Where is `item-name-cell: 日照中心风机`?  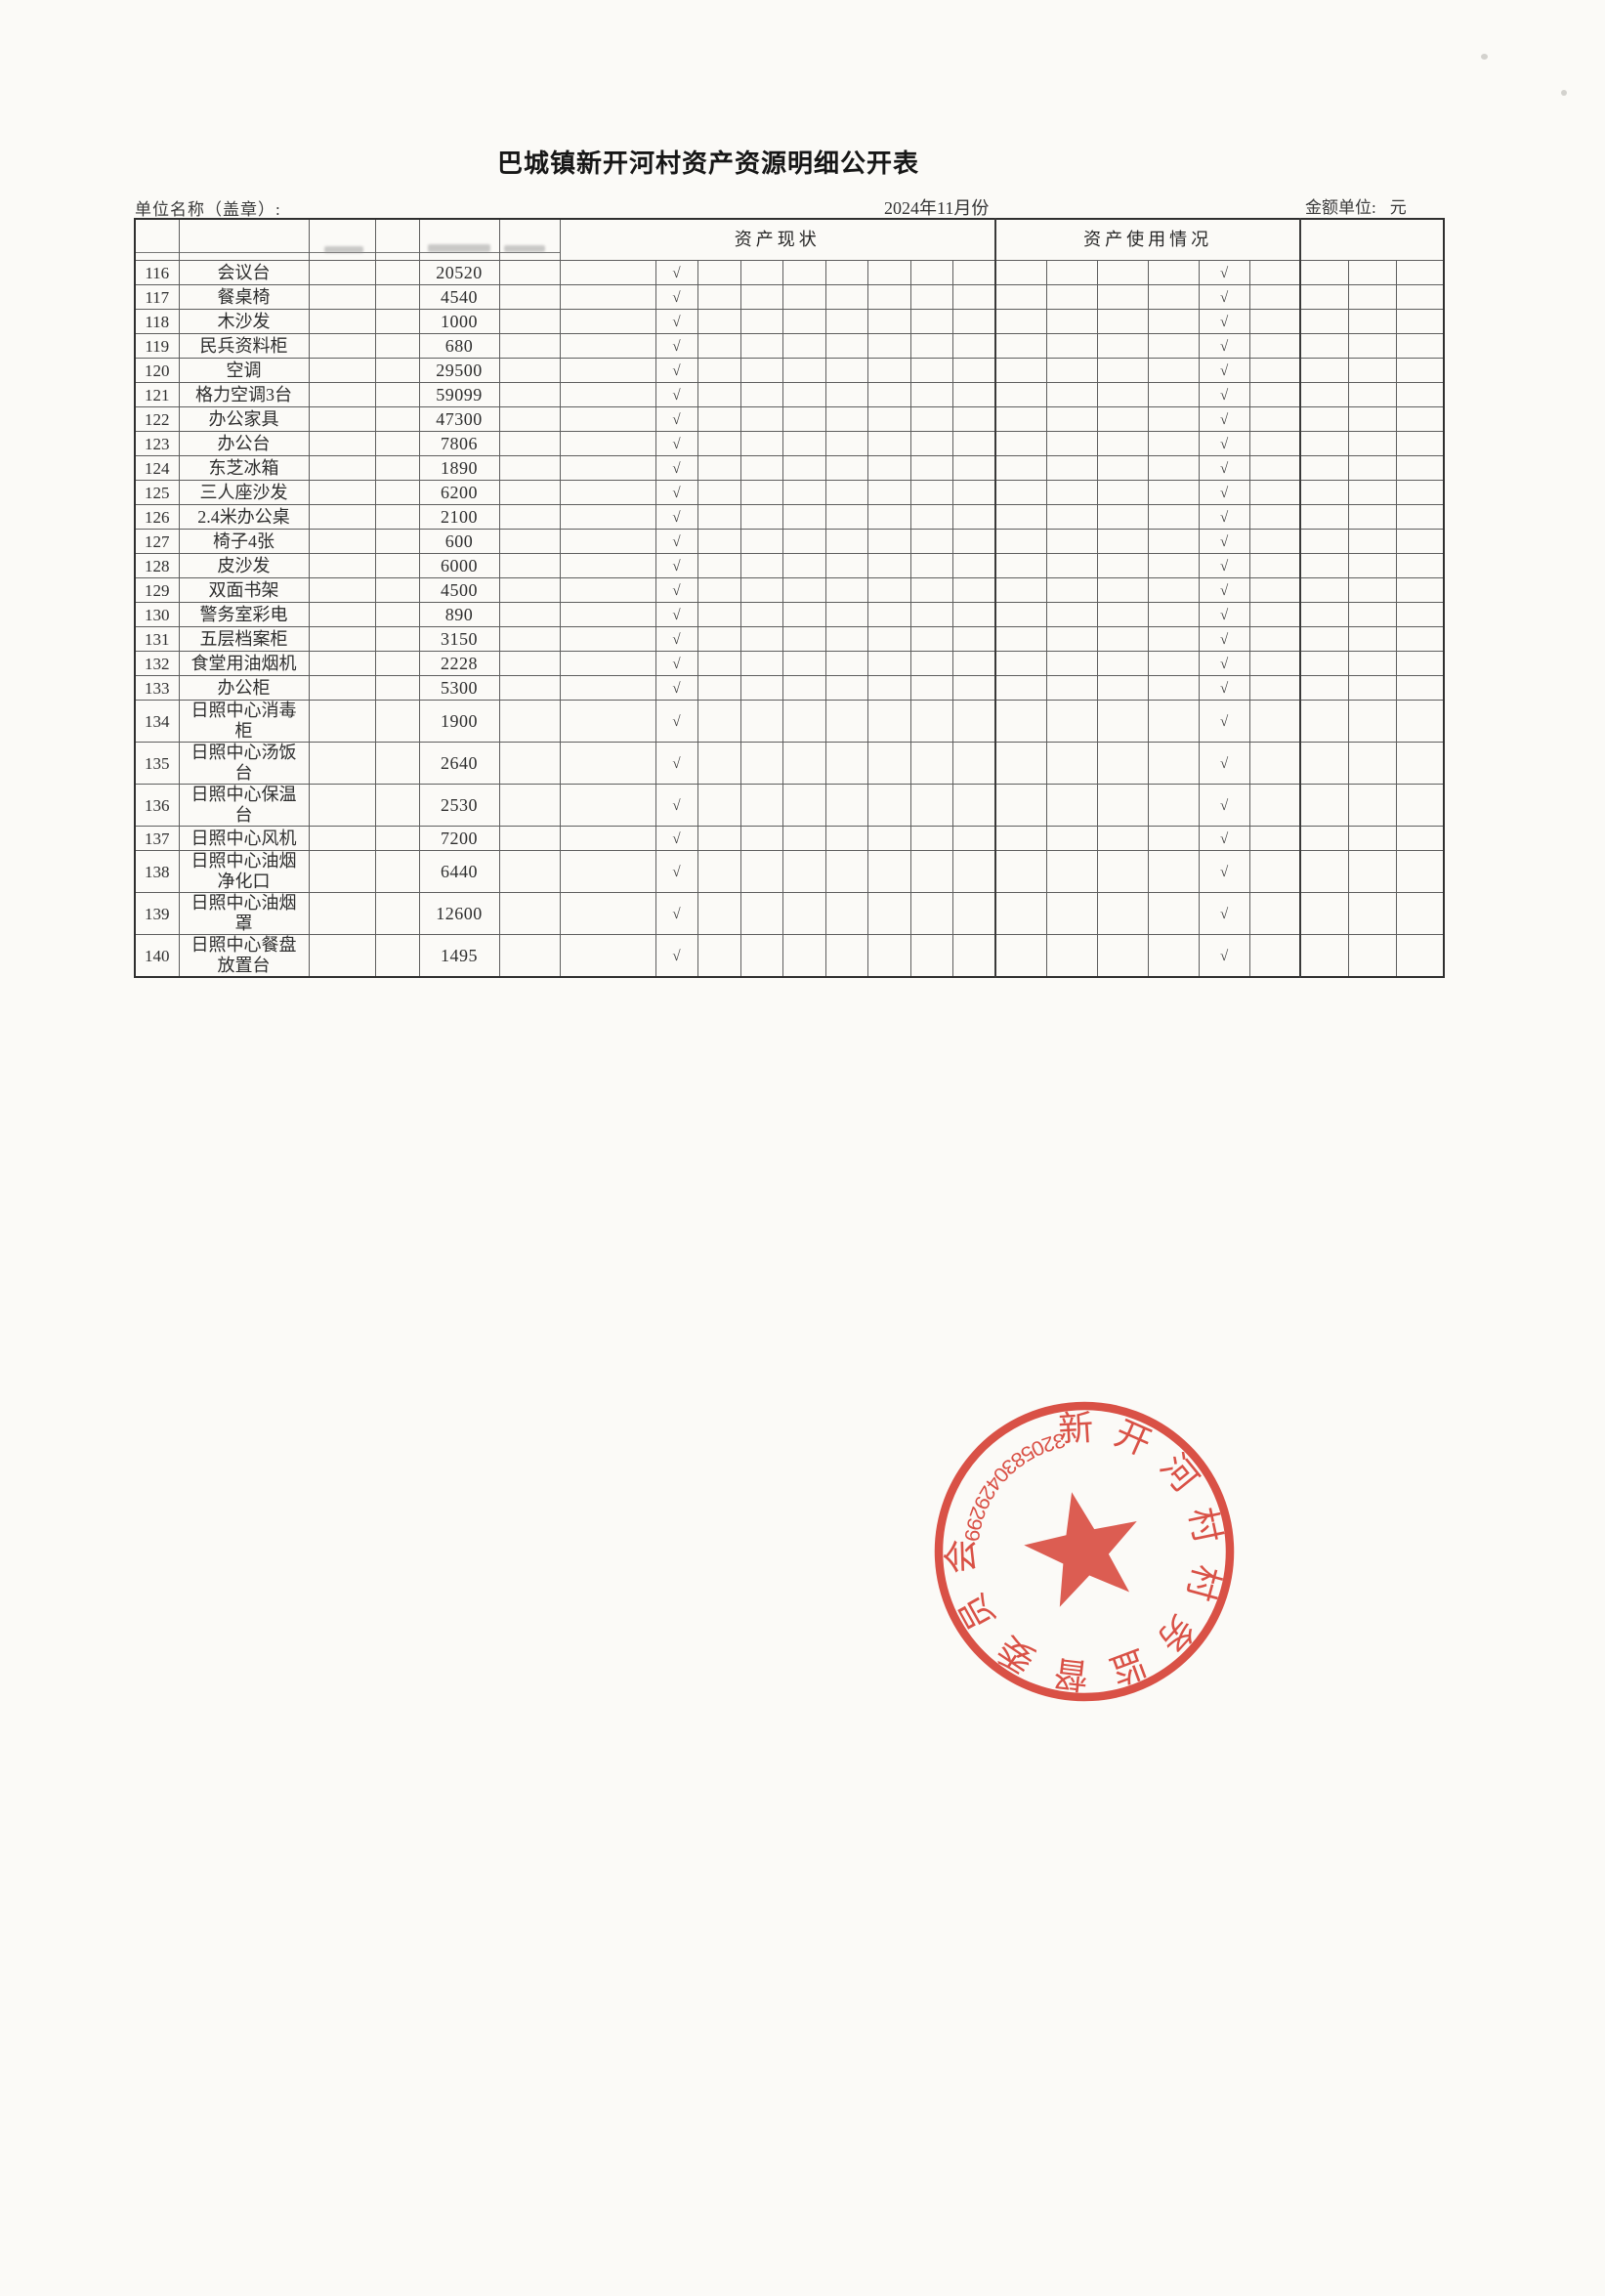 item-name-cell: 日照中心风机 is located at coordinates (244, 839).